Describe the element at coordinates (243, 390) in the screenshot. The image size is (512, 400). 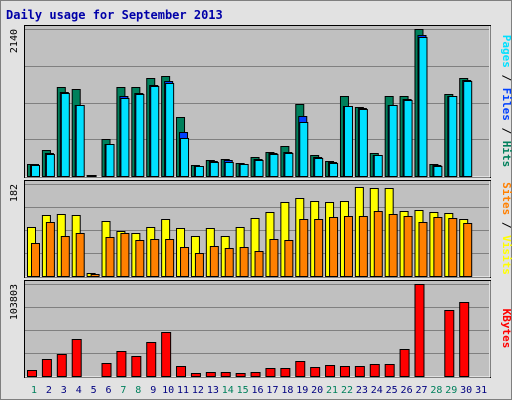
I see `day-label: 15` at that location.